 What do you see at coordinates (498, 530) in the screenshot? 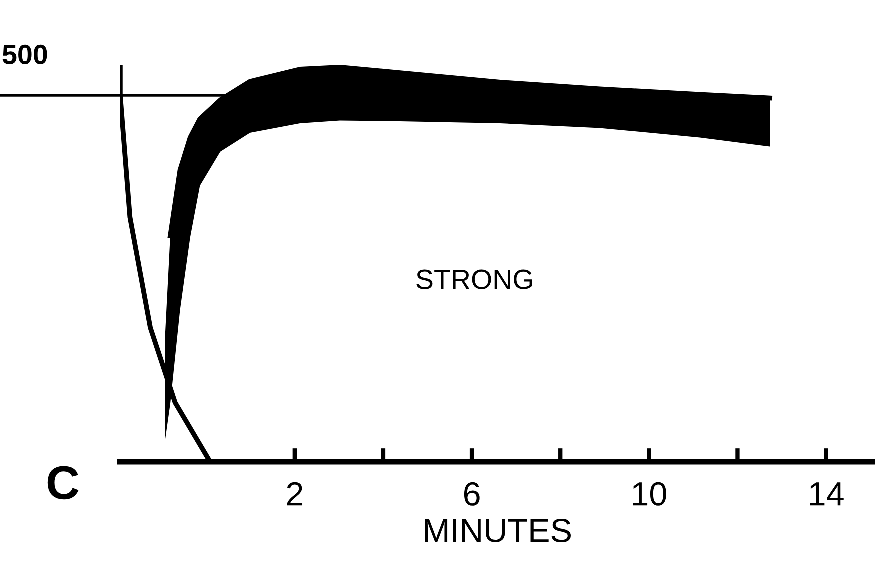
I see `x-axis-title: MINUTES` at bounding box center [498, 530].